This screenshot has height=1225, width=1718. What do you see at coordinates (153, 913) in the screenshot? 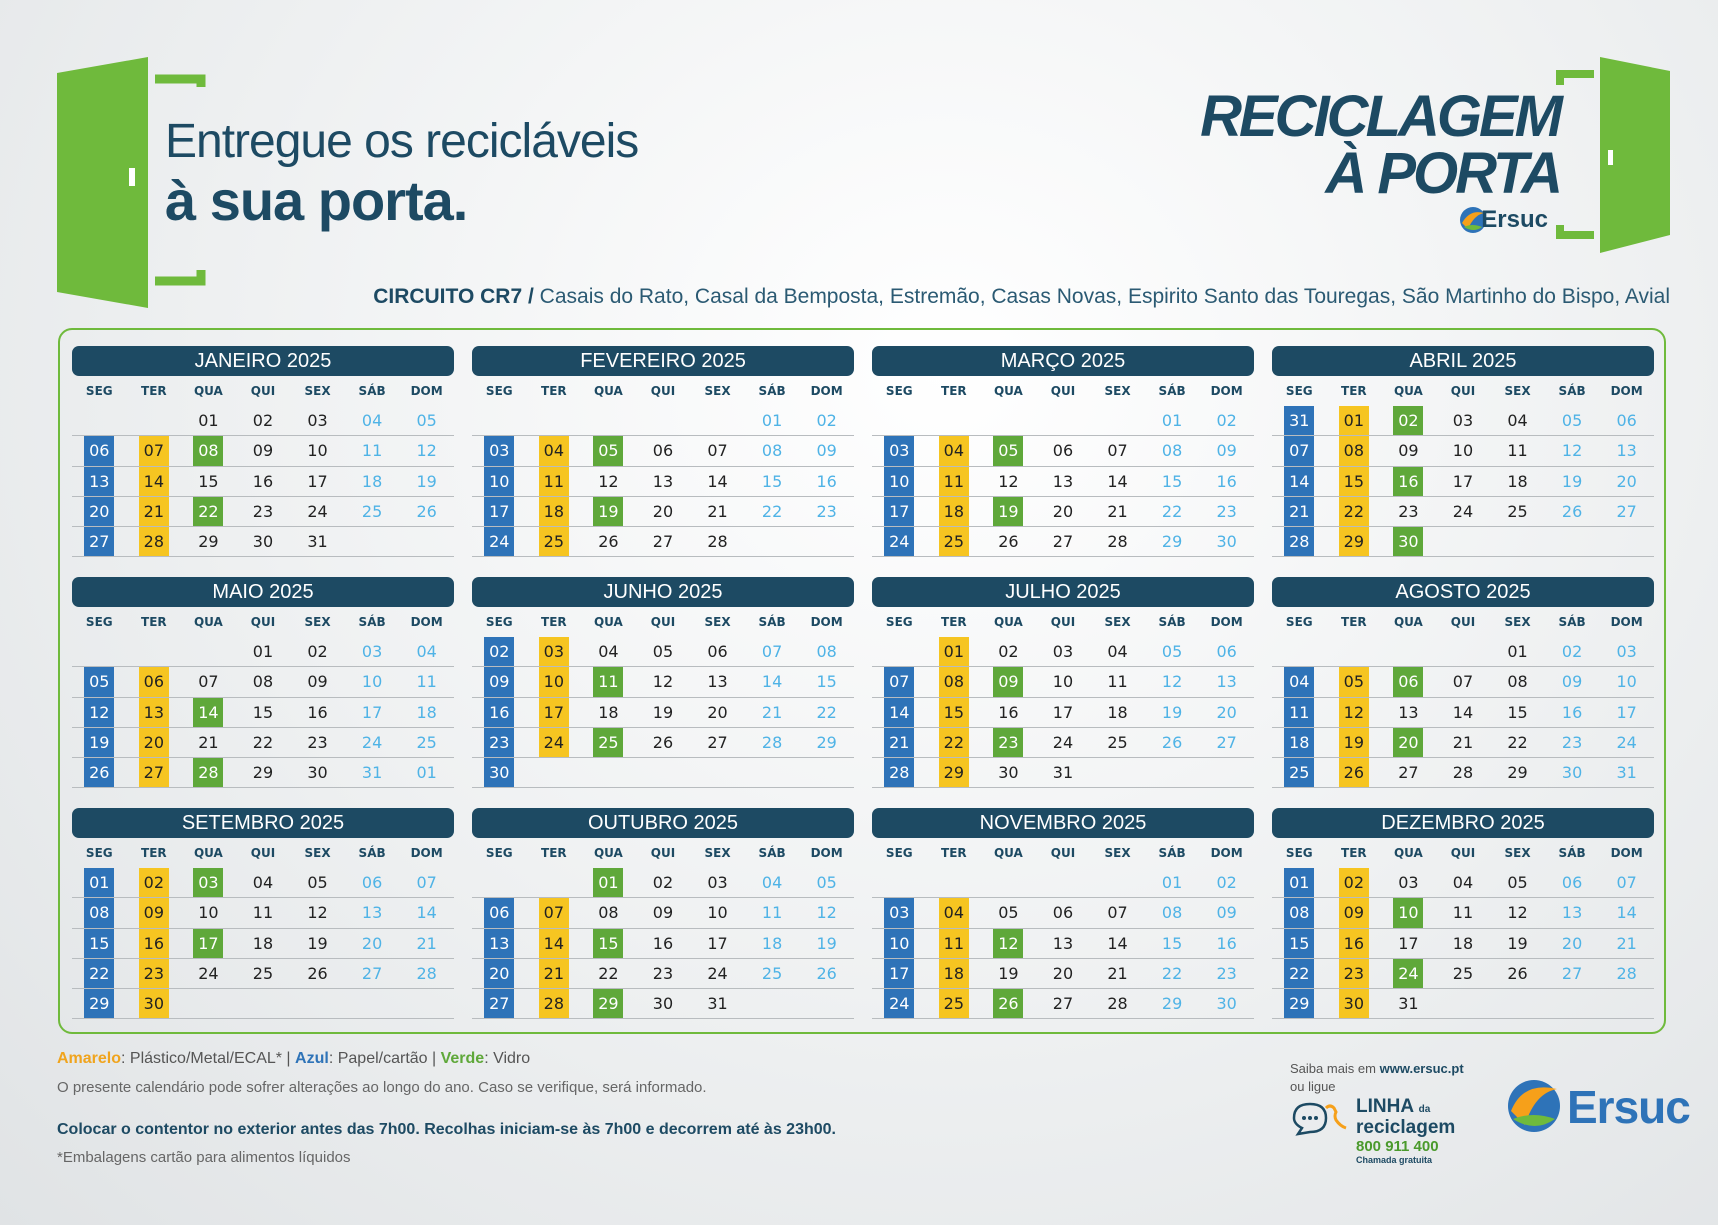
I see `day-cell-amarelo: 09` at bounding box center [153, 913].